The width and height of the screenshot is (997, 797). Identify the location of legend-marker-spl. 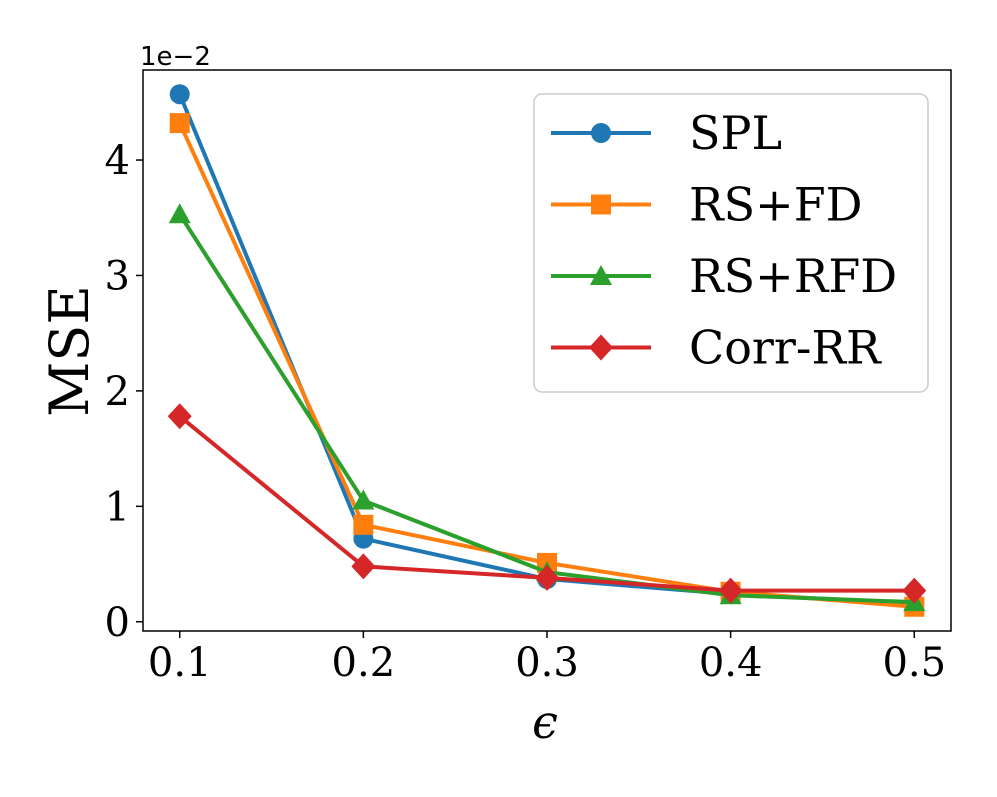
(601, 133).